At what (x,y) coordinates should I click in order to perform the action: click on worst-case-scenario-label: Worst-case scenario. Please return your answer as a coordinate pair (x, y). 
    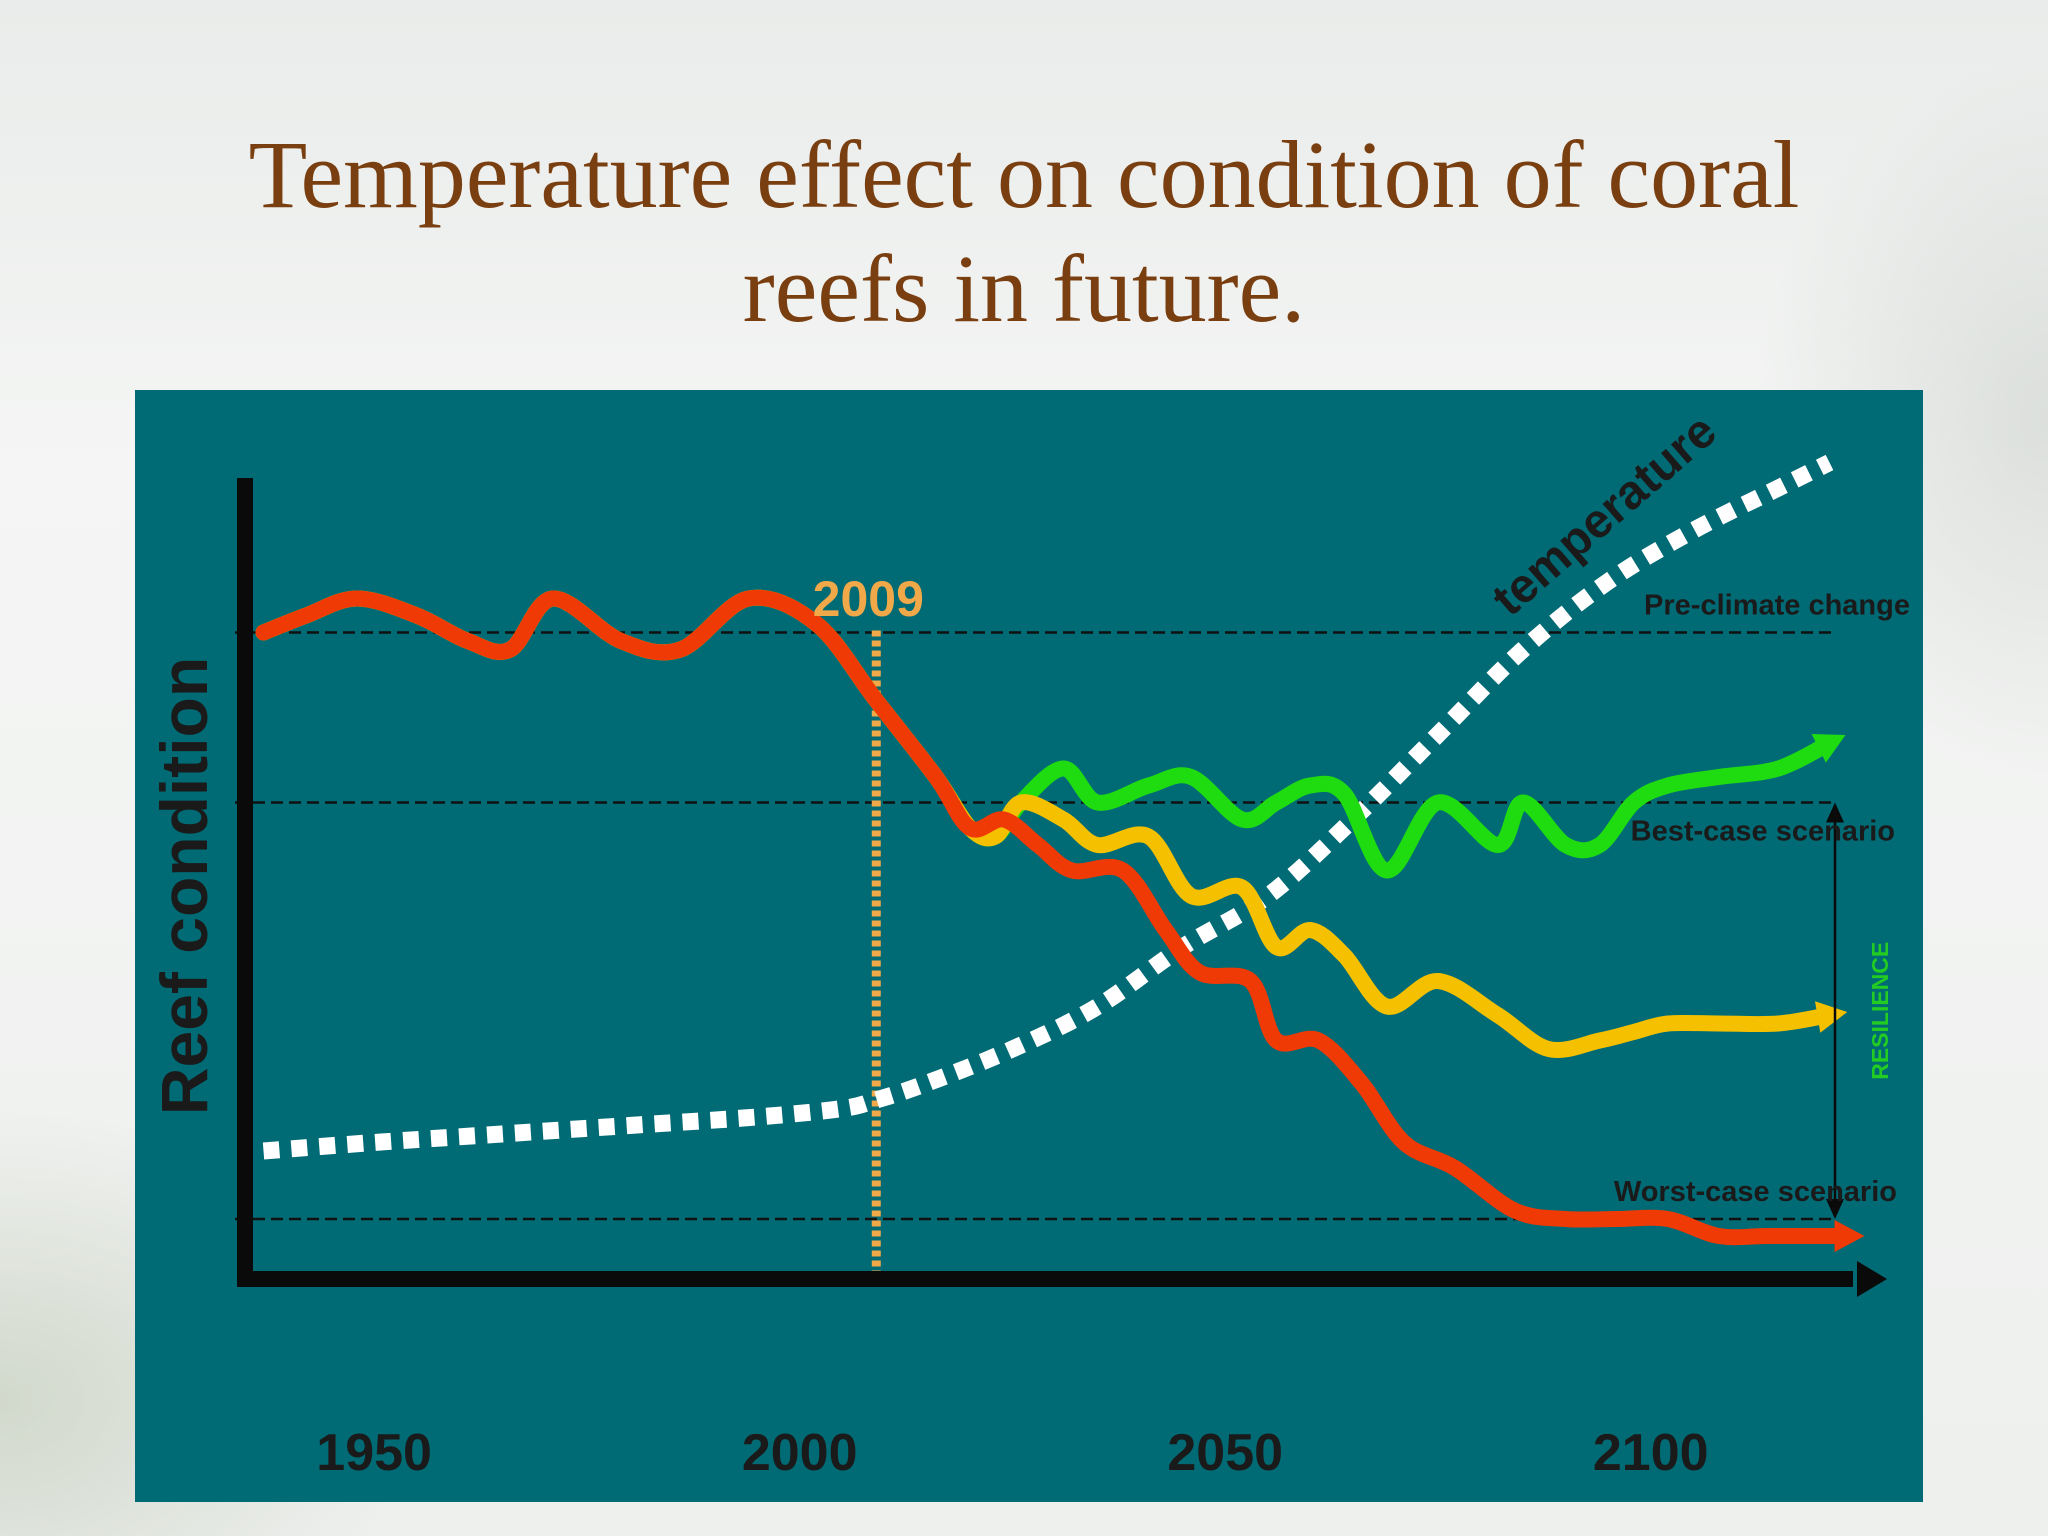
    Looking at the image, I should click on (1755, 1192).